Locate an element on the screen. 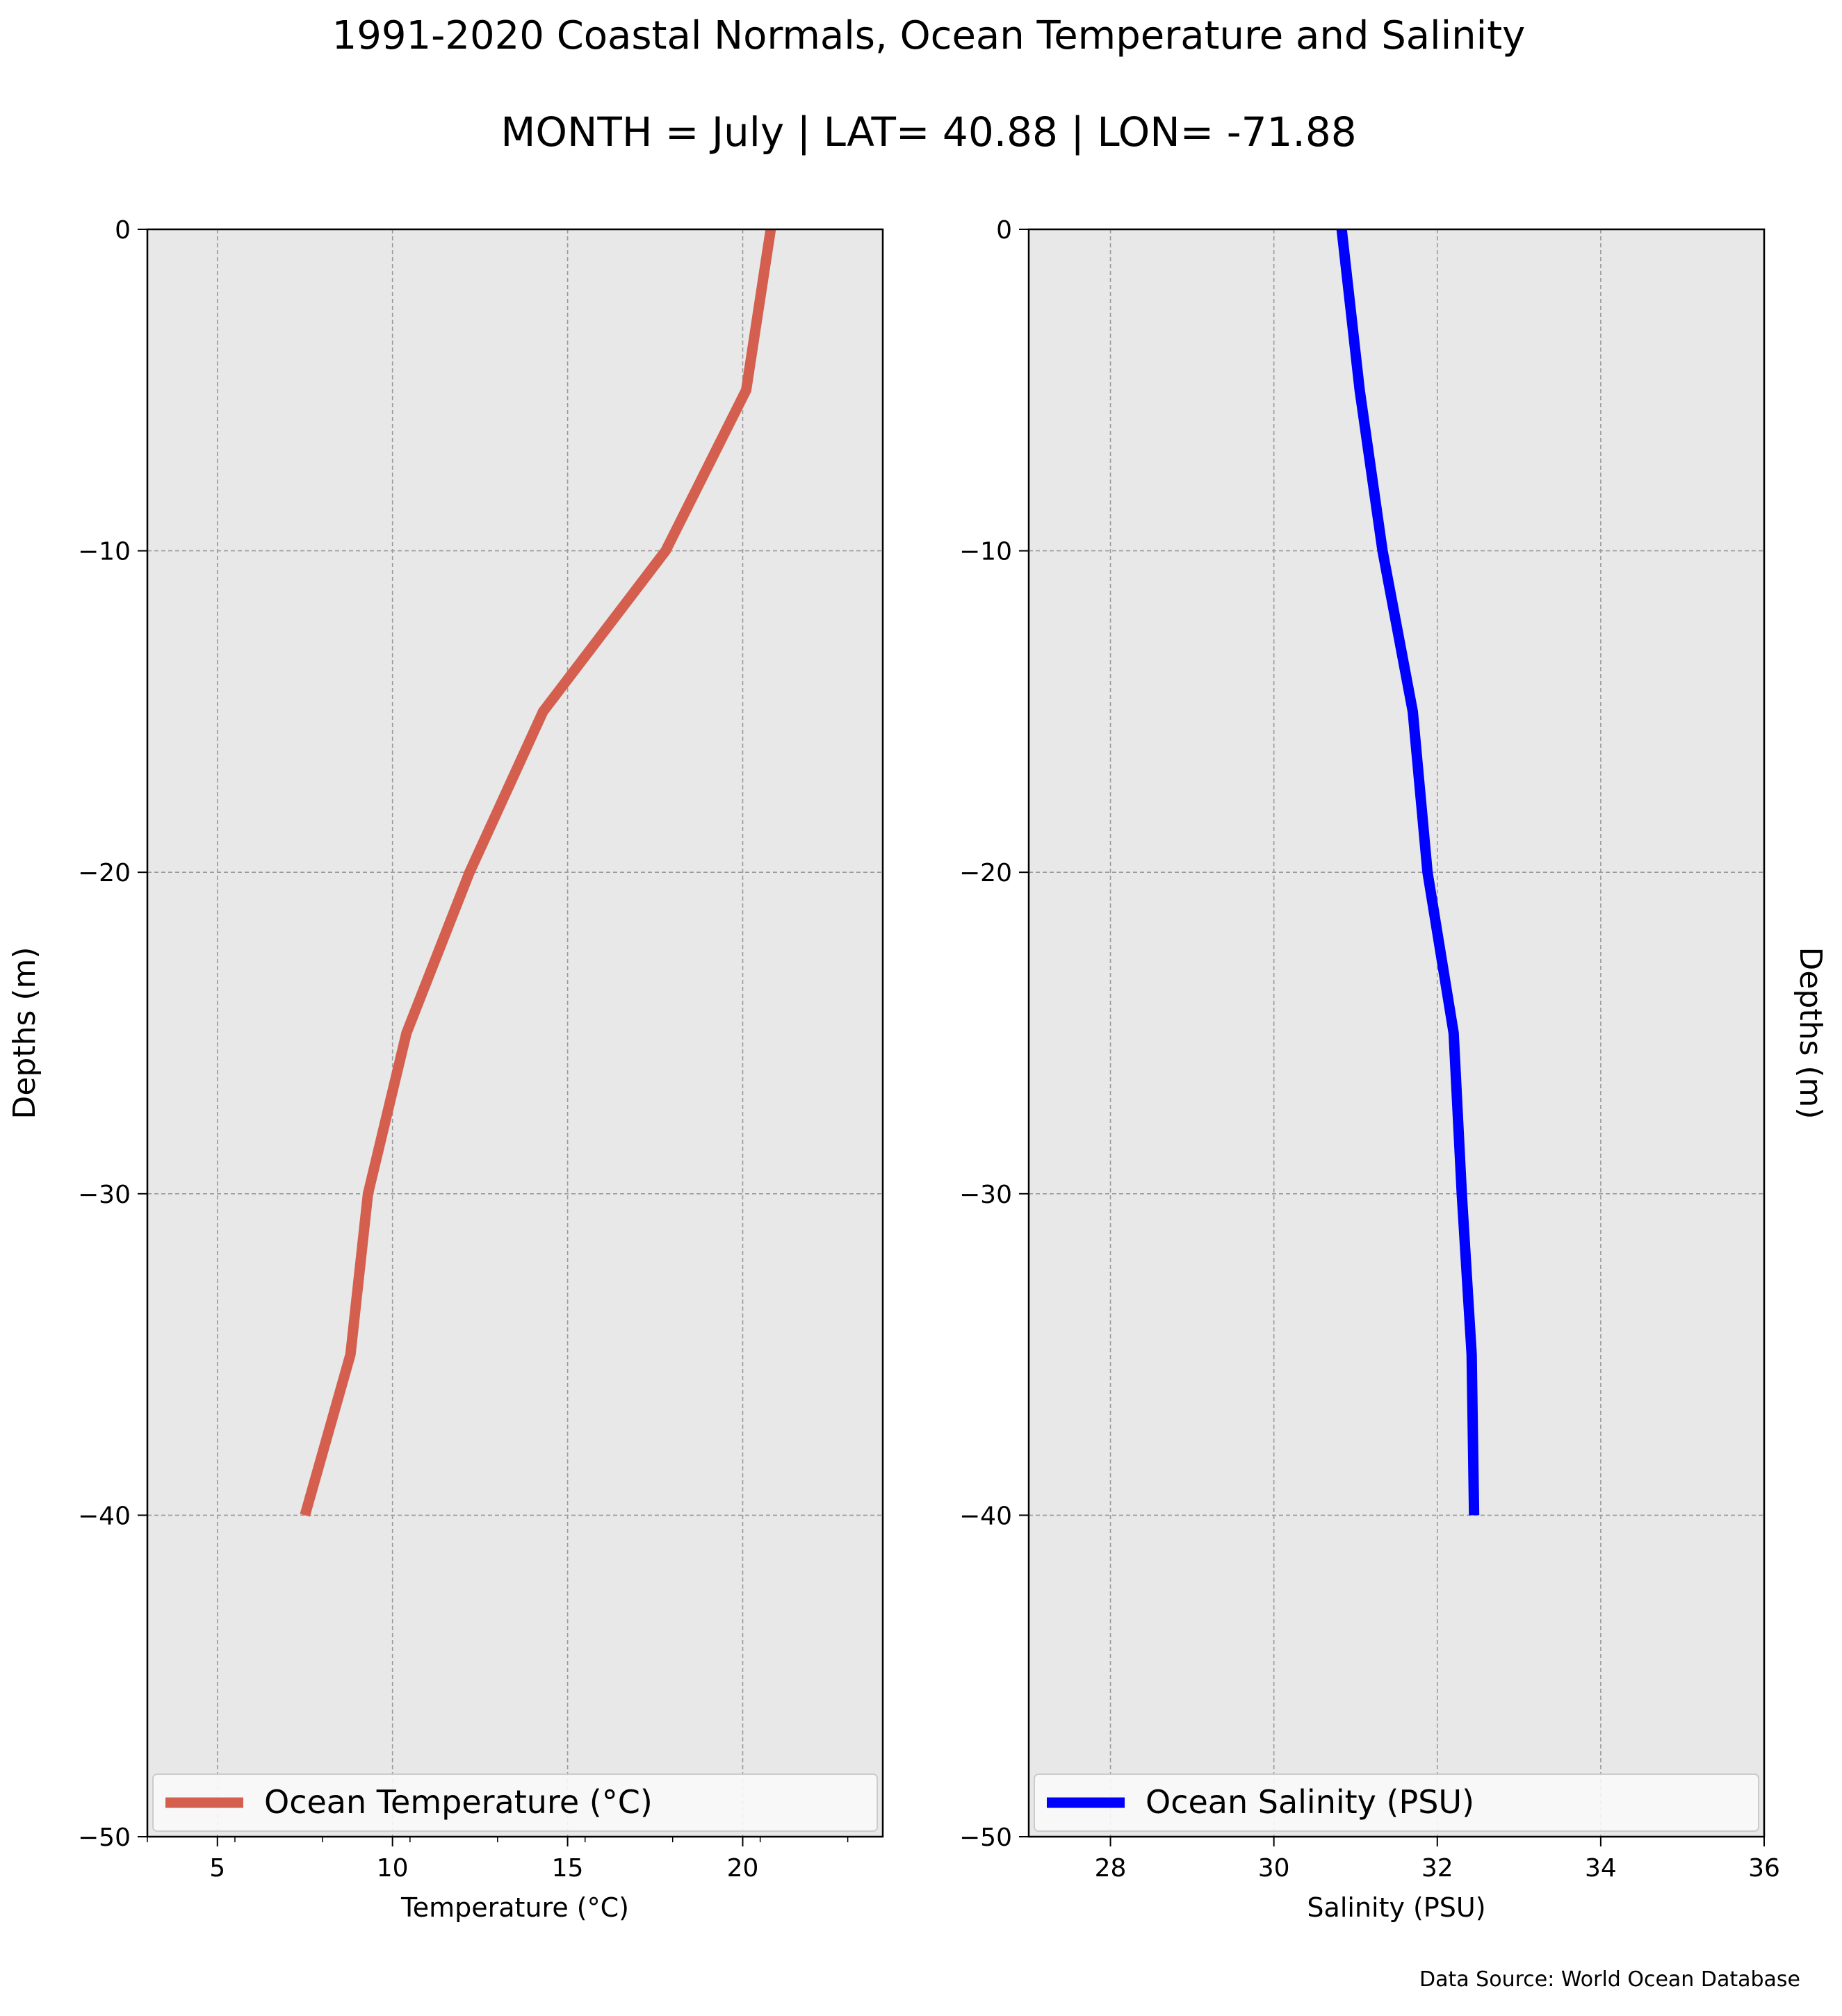 This screenshot has width=1842, height=2016. temperature-x-tick-label: 15 is located at coordinates (568, 1869).